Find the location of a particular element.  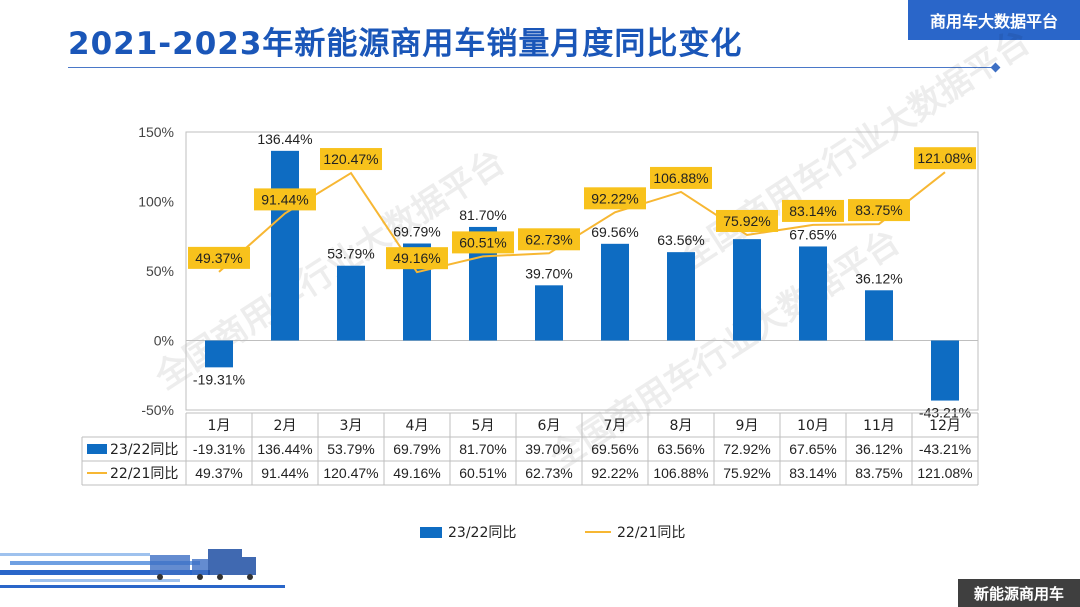

table-cell: 69.79% is located at coordinates (416, 449).